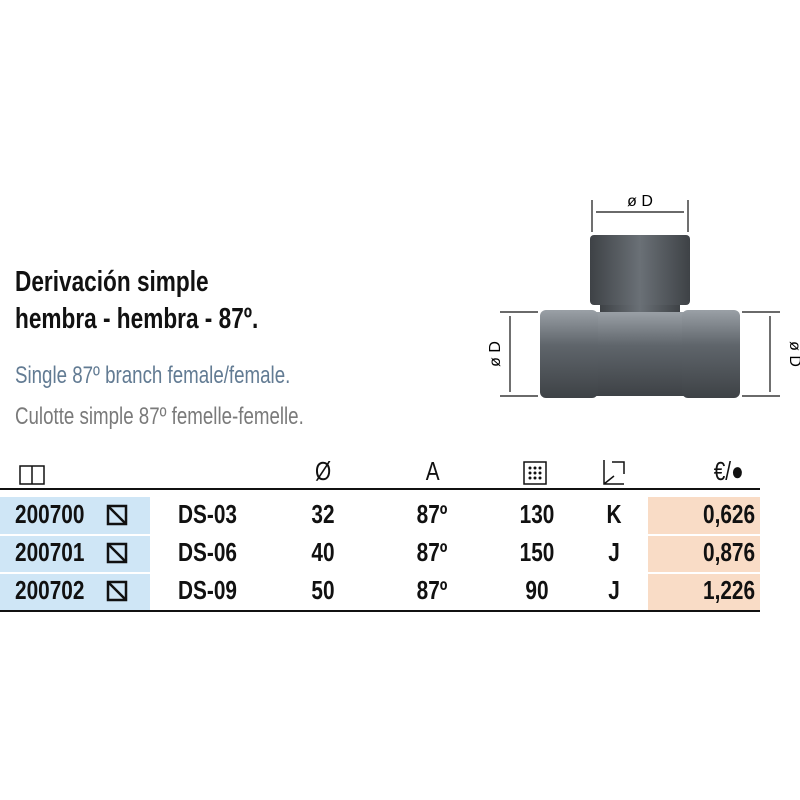  Describe the element at coordinates (50, 514) in the screenshot. I see `table-cell: 200700` at that location.